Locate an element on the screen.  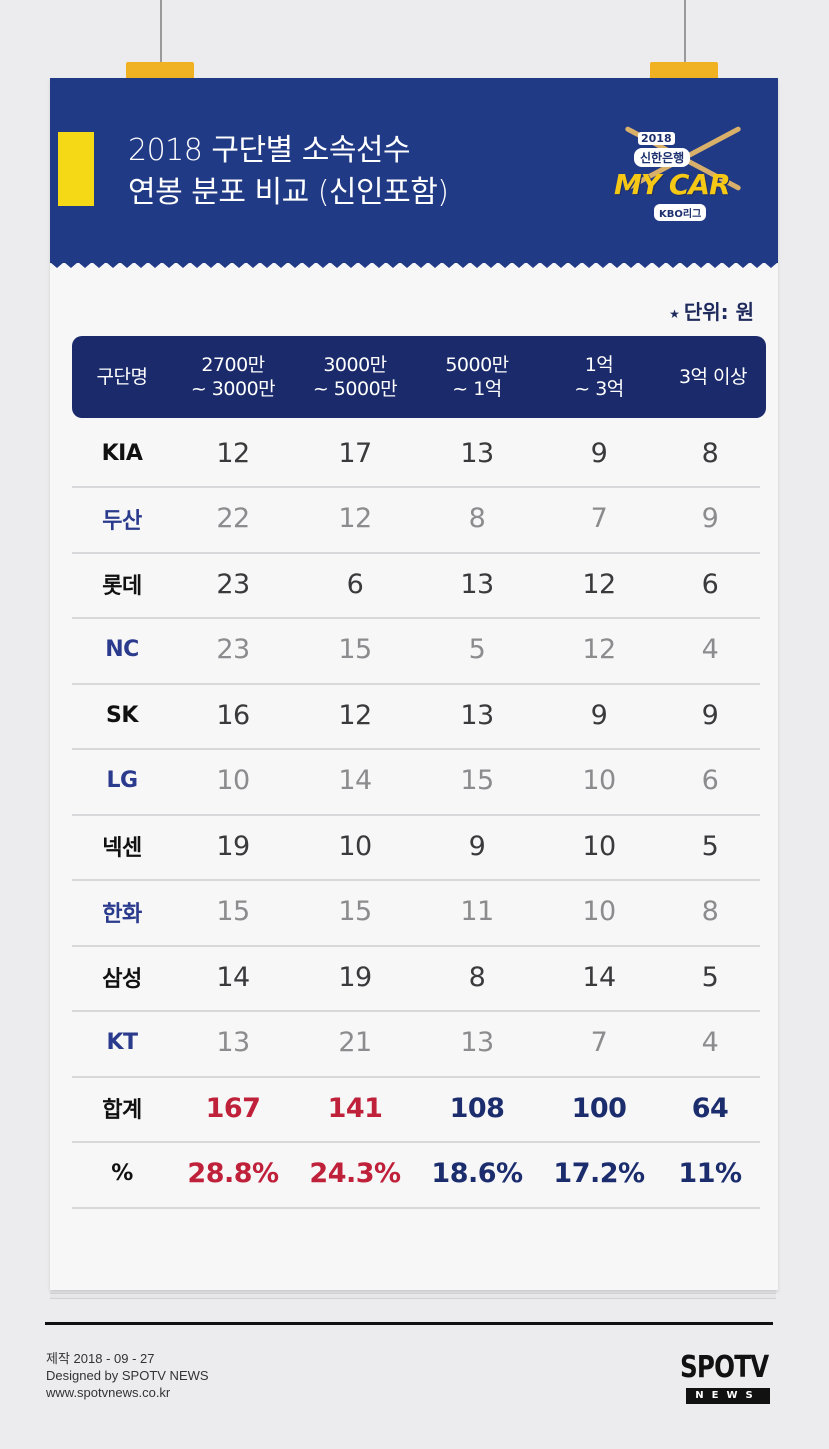
team-name: KIA is located at coordinates (122, 453).